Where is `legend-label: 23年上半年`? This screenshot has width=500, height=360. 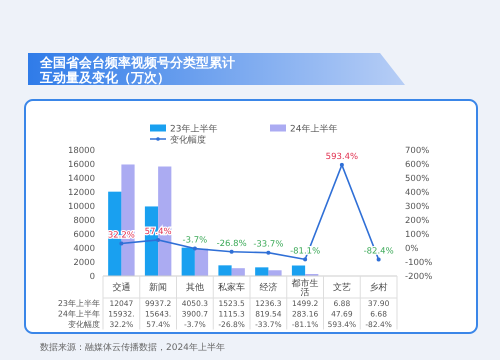
legend-label: 23年上半年 is located at coordinates (194, 129).